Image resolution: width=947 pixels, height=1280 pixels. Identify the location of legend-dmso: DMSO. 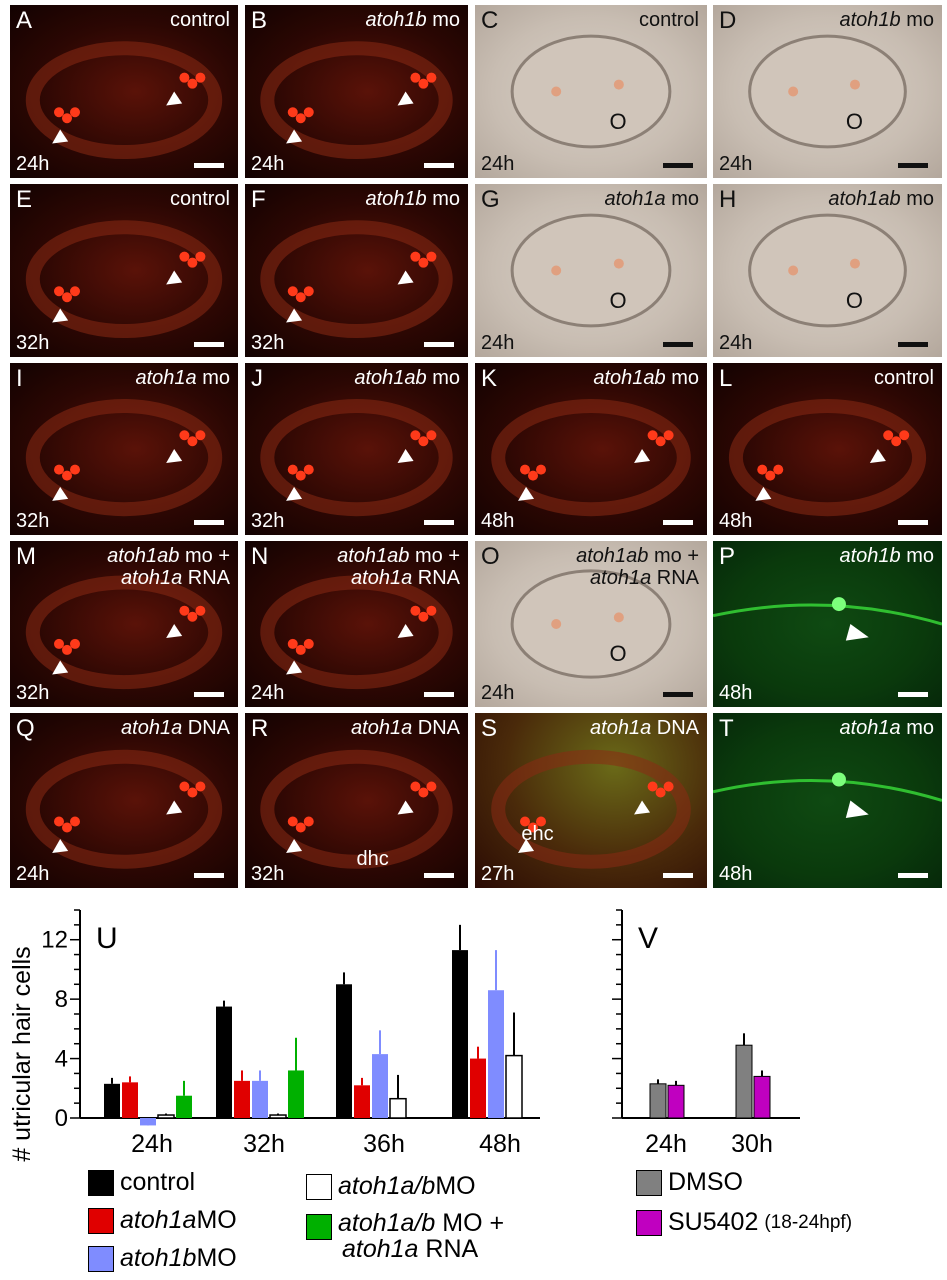
(689, 1182).